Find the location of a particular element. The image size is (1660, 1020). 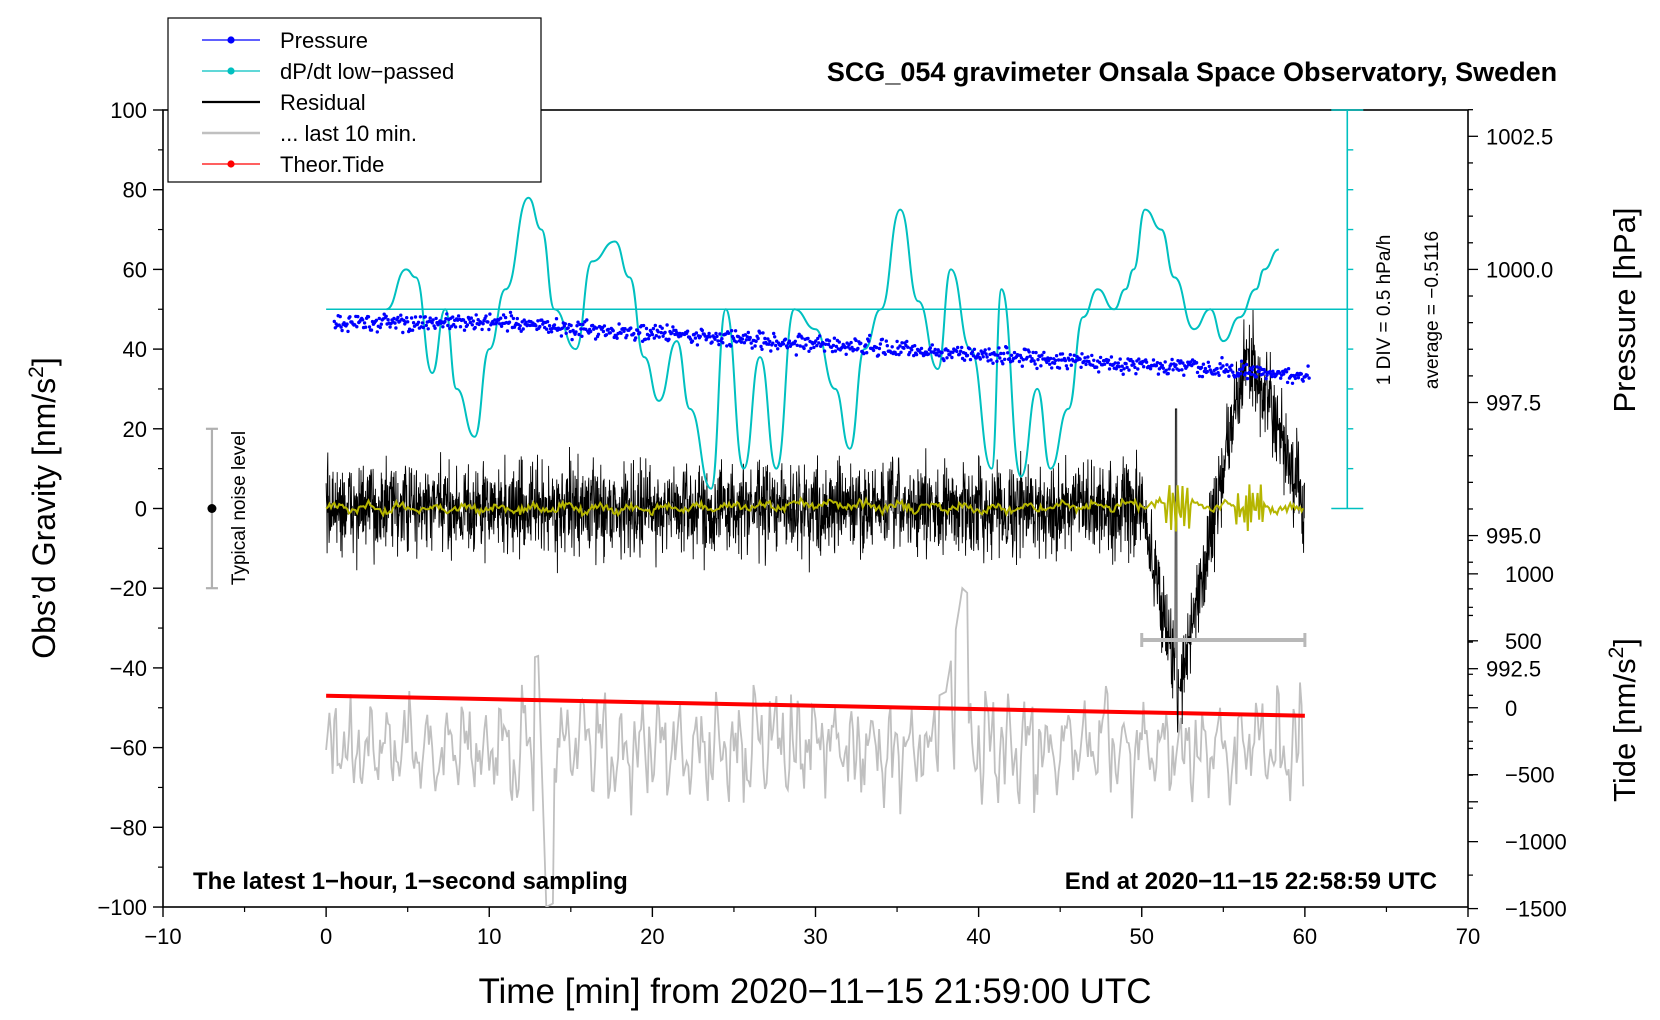

tide-tick-label: 0 is located at coordinates (1511, 708).